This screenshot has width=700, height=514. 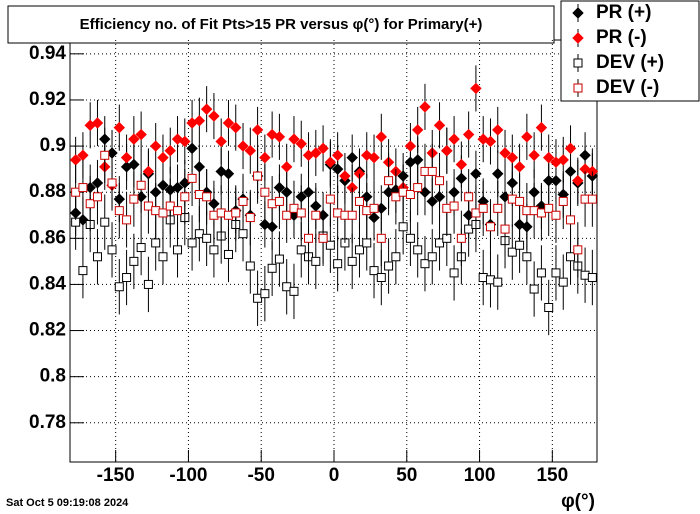 What do you see at coordinates (552, 475) in the screenshot?
I see `x-tick-label: 150` at bounding box center [552, 475].